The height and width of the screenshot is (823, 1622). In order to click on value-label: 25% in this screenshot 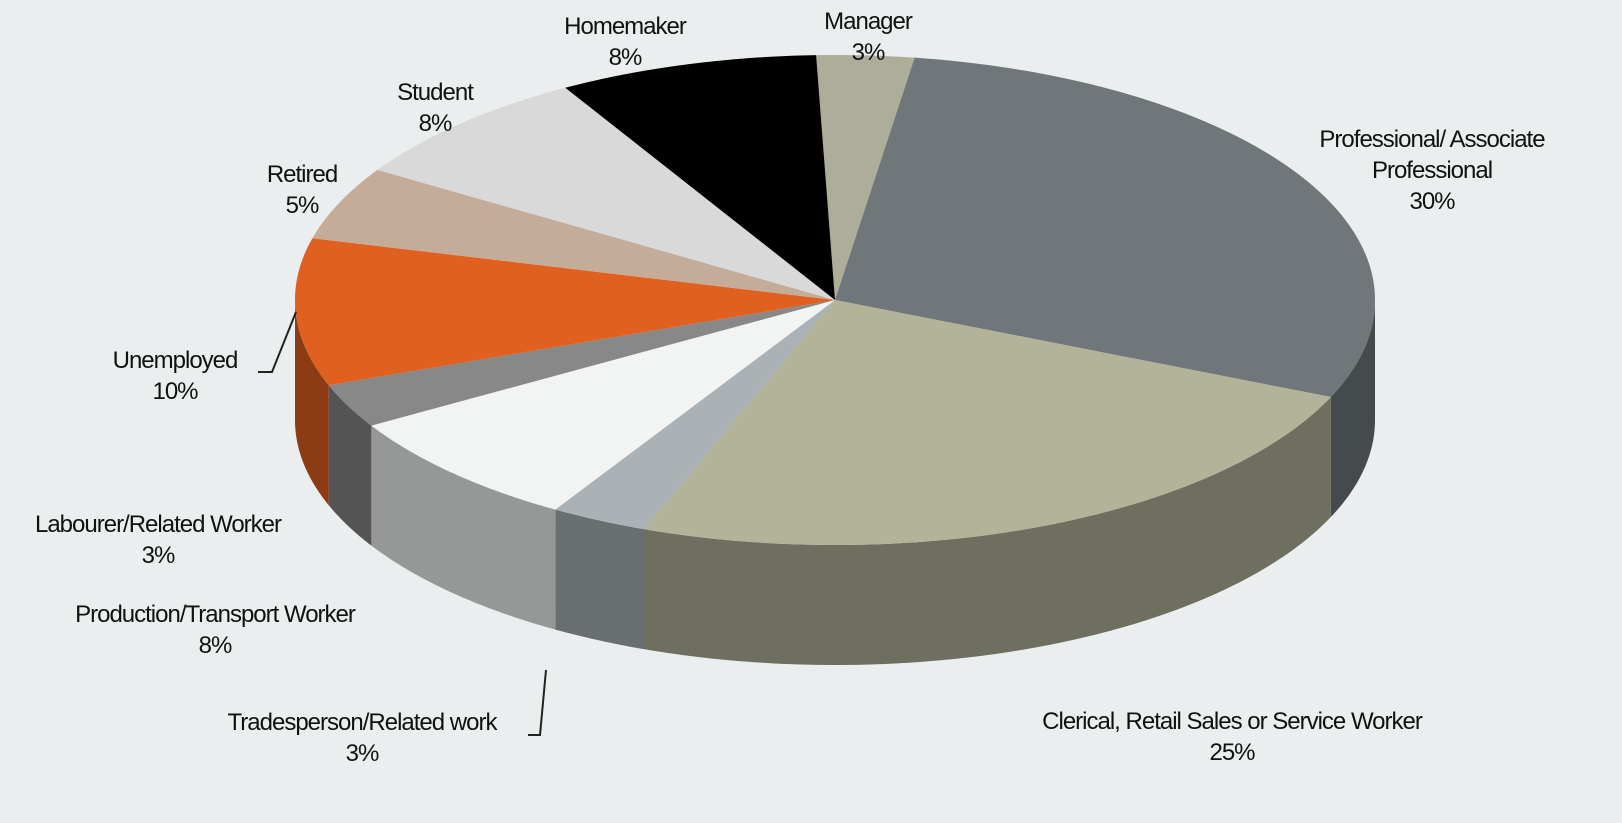, I will do `click(1232, 752)`.